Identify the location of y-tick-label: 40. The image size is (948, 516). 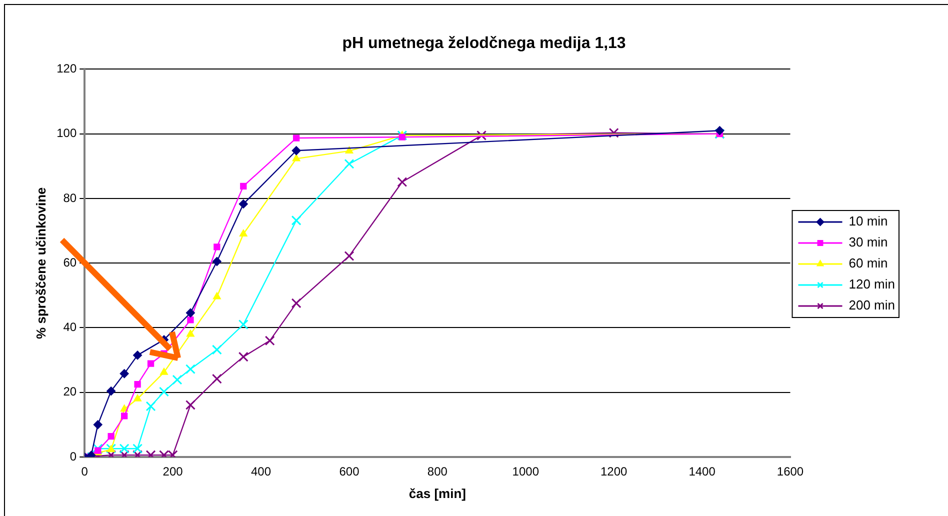
(70, 327).